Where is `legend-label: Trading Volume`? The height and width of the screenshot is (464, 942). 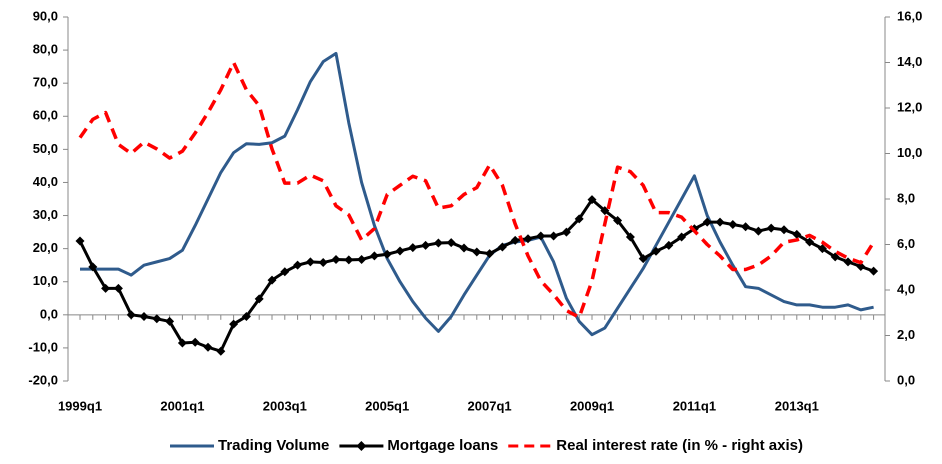 legend-label: Trading Volume is located at coordinates (273, 445).